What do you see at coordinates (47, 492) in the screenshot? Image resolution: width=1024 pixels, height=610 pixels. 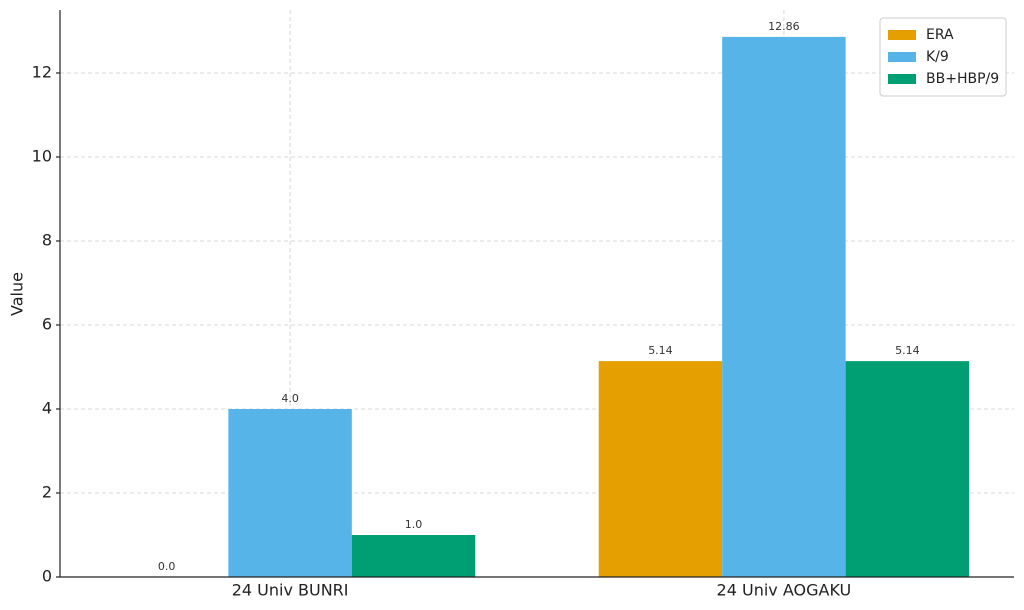 I see `y-tick-label: 2` at bounding box center [47, 492].